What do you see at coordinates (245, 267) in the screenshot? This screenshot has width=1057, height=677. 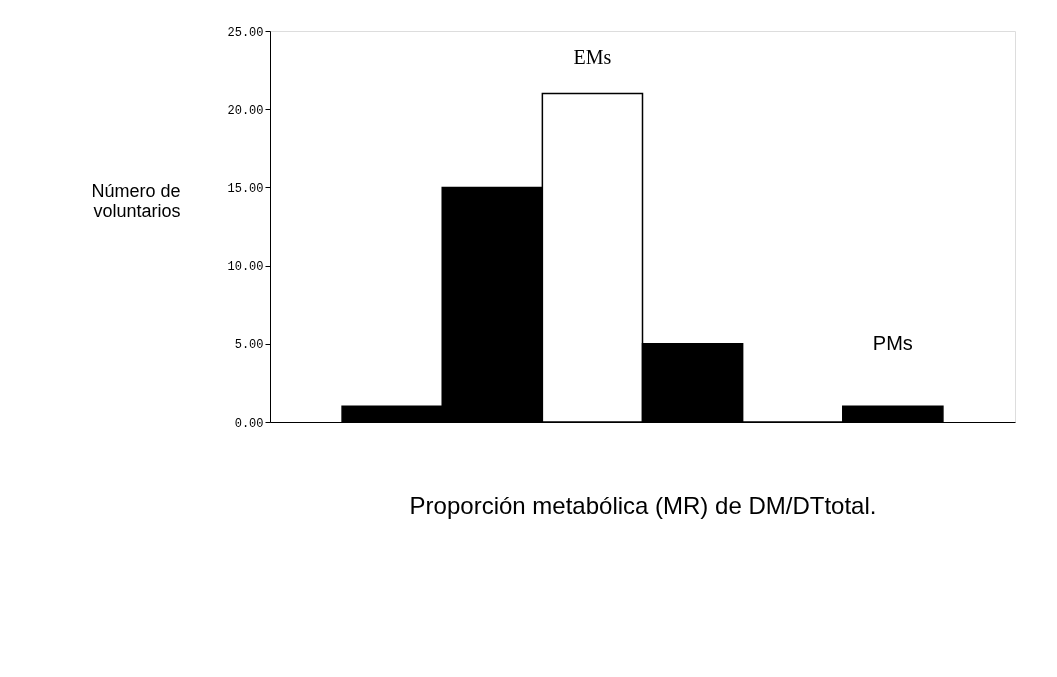 I see `y-tick-label: 10.00` at bounding box center [245, 267].